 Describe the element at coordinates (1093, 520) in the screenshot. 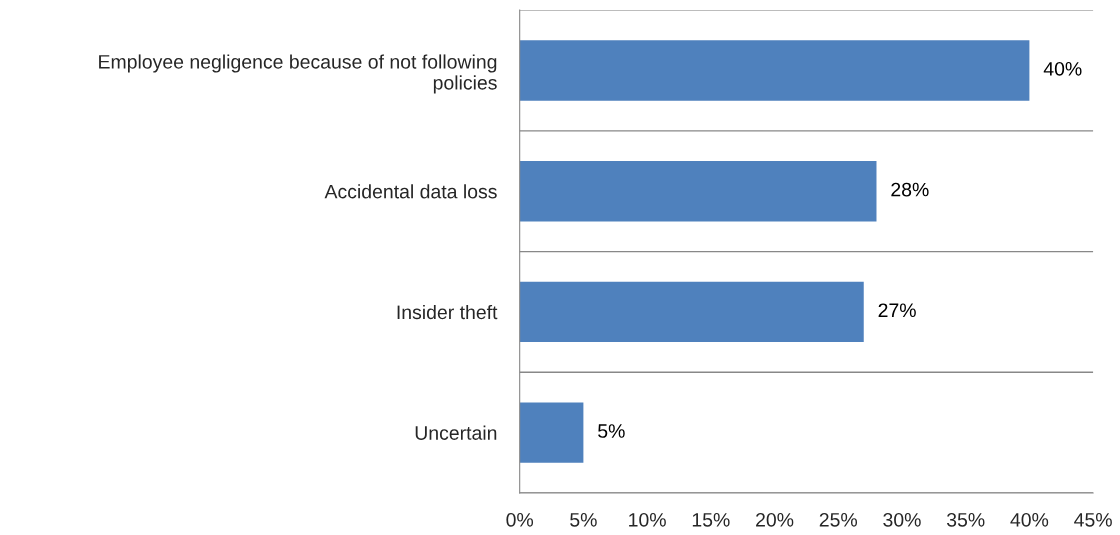

I see `x-tick-label: 45%` at that location.